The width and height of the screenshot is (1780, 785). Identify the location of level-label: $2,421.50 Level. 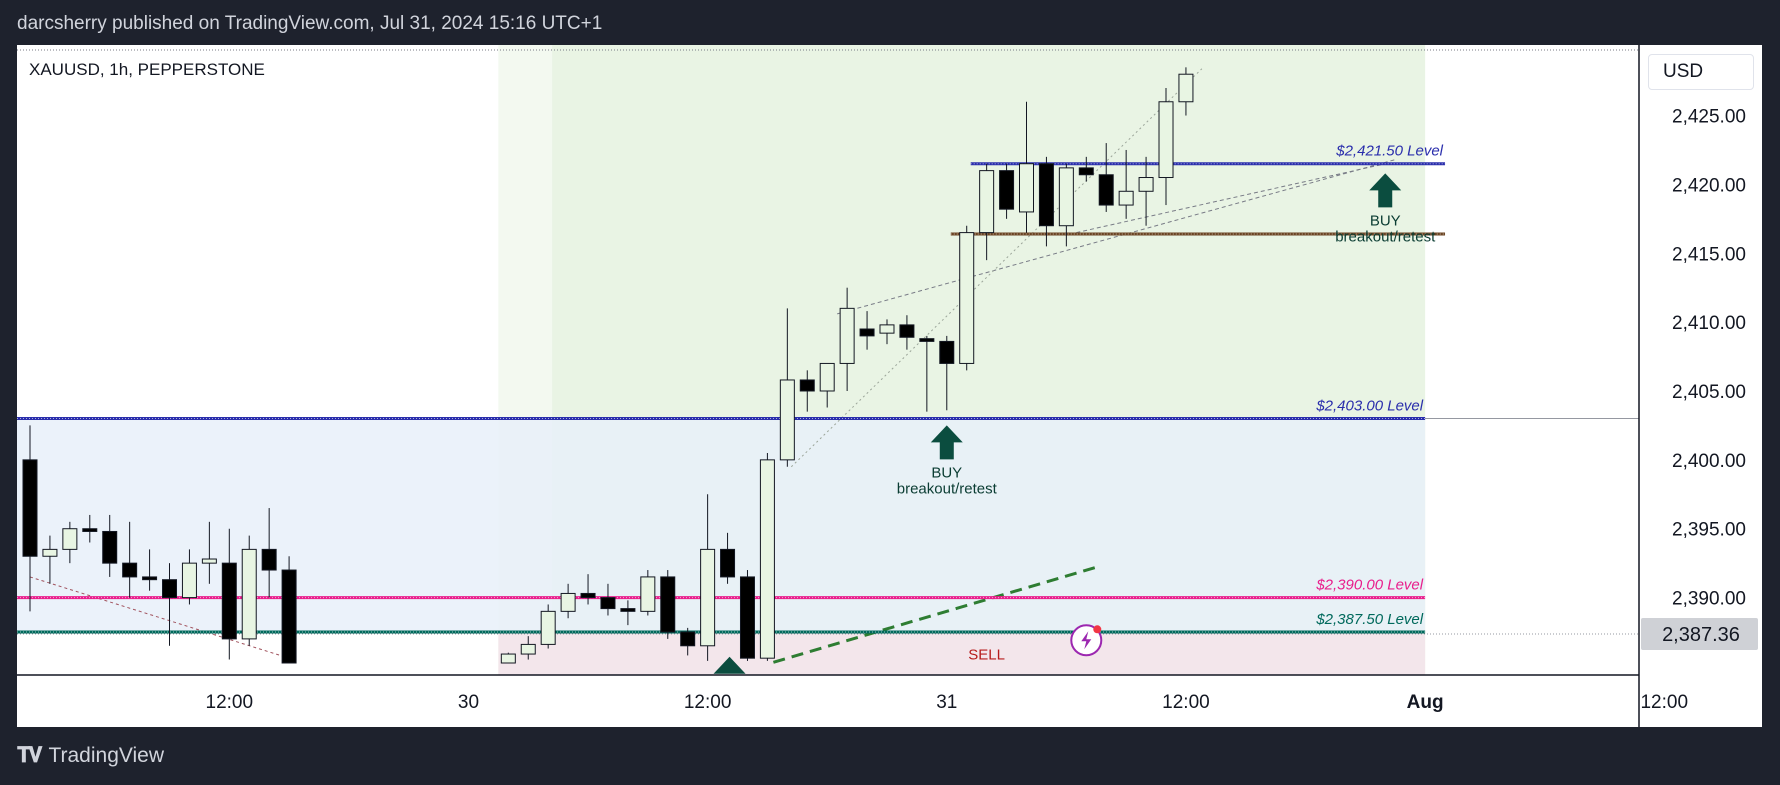
(1389, 151).